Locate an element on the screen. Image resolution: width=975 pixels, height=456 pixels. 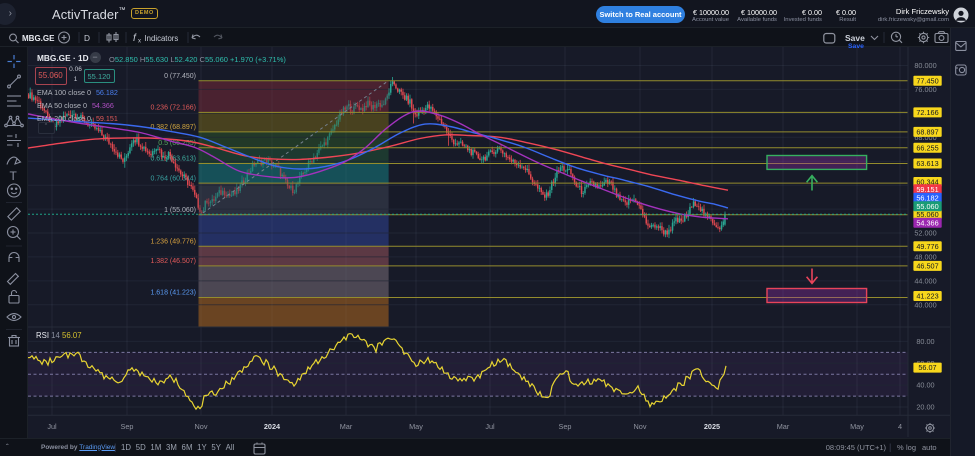
svg-text: 68.000 is located at coordinates (925, 137).